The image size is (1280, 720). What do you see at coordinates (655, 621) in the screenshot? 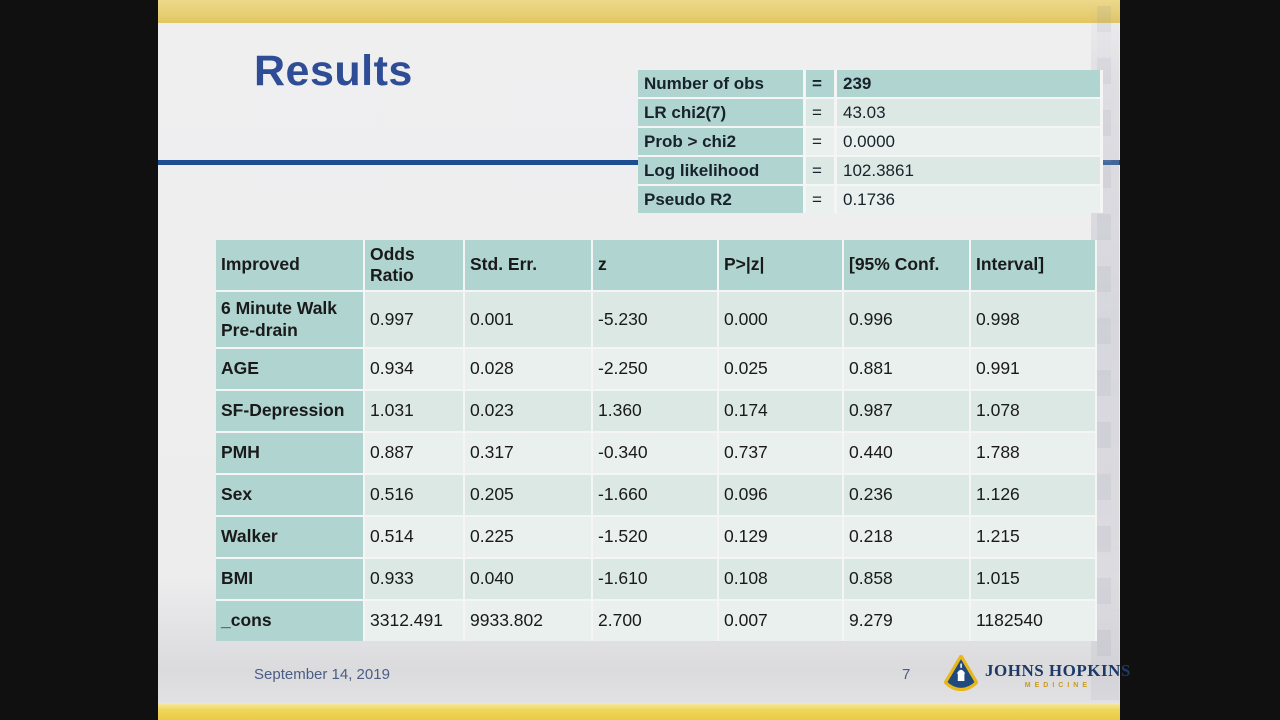
I see `table-cell: 2.700` at bounding box center [655, 621].